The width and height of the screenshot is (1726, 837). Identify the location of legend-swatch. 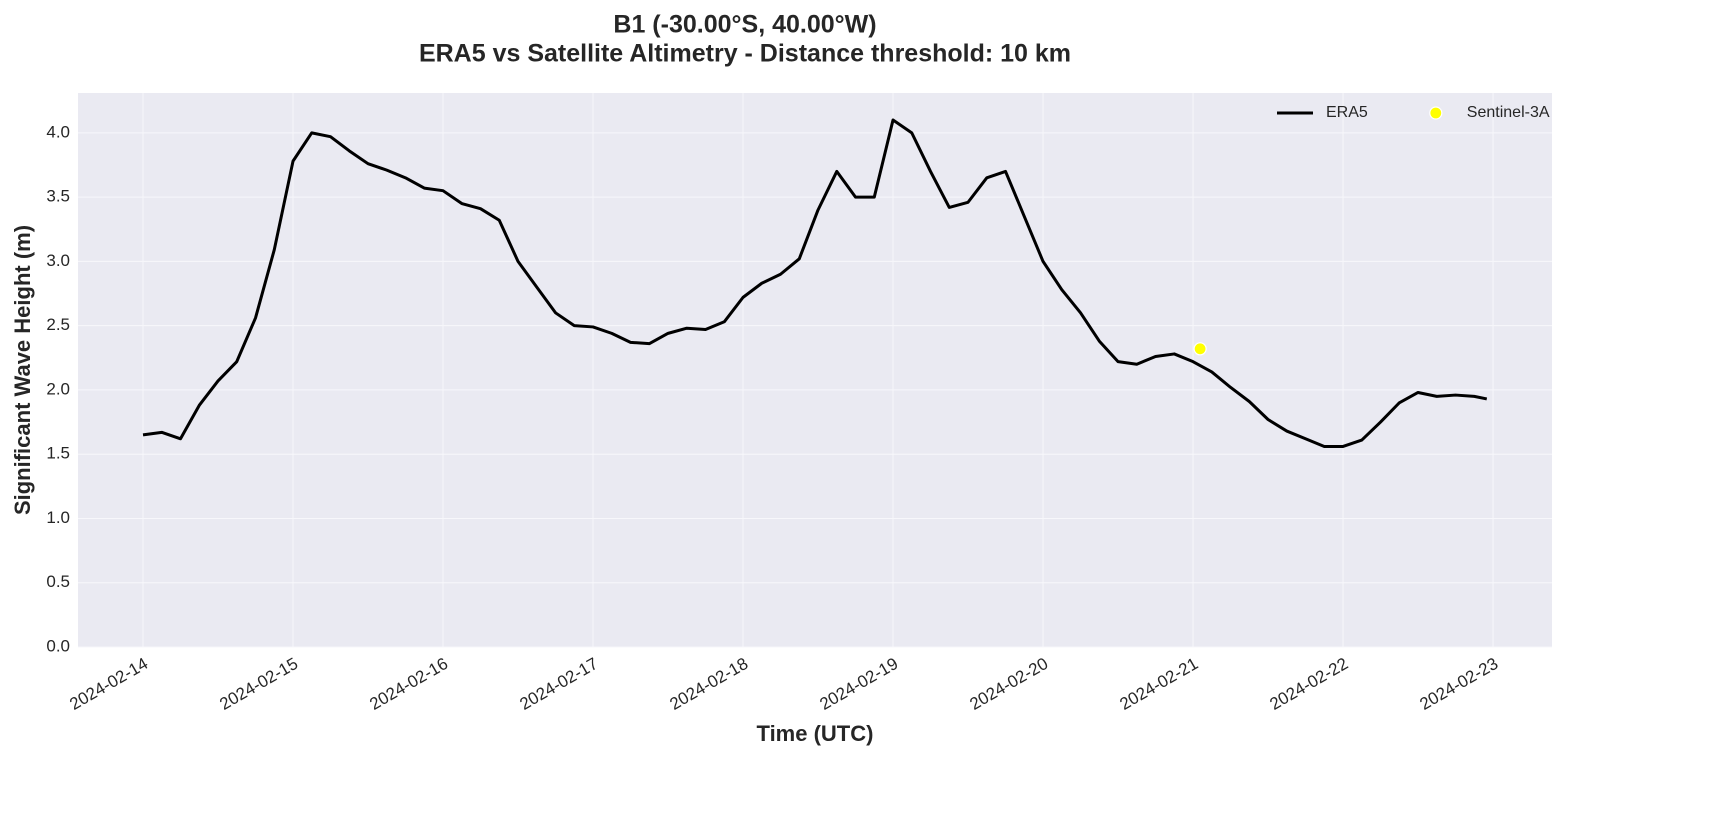
(1436, 113).